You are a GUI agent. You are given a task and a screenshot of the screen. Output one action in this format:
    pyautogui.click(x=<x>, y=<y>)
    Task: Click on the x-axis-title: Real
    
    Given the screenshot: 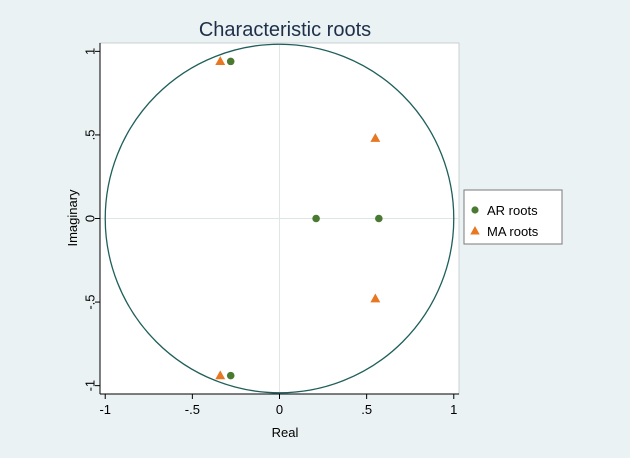 What is the action you would take?
    pyautogui.click(x=285, y=432)
    